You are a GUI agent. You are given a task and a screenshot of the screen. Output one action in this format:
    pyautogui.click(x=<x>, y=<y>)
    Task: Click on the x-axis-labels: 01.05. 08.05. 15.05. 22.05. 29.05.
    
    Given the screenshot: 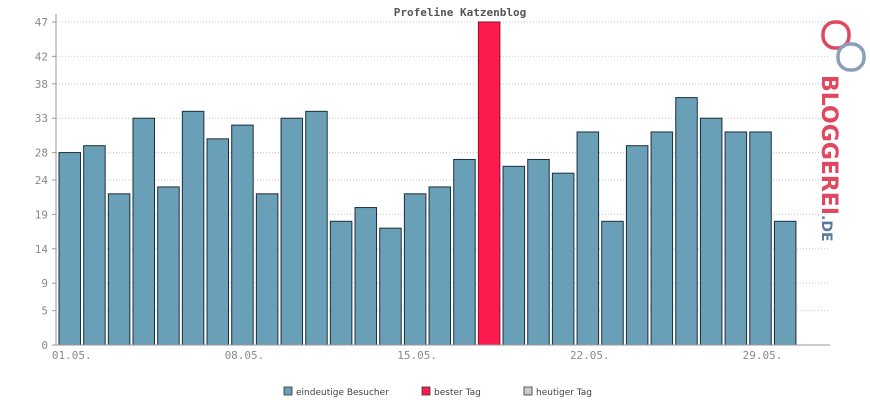 What is the action you would take?
    pyautogui.click(x=417, y=355)
    